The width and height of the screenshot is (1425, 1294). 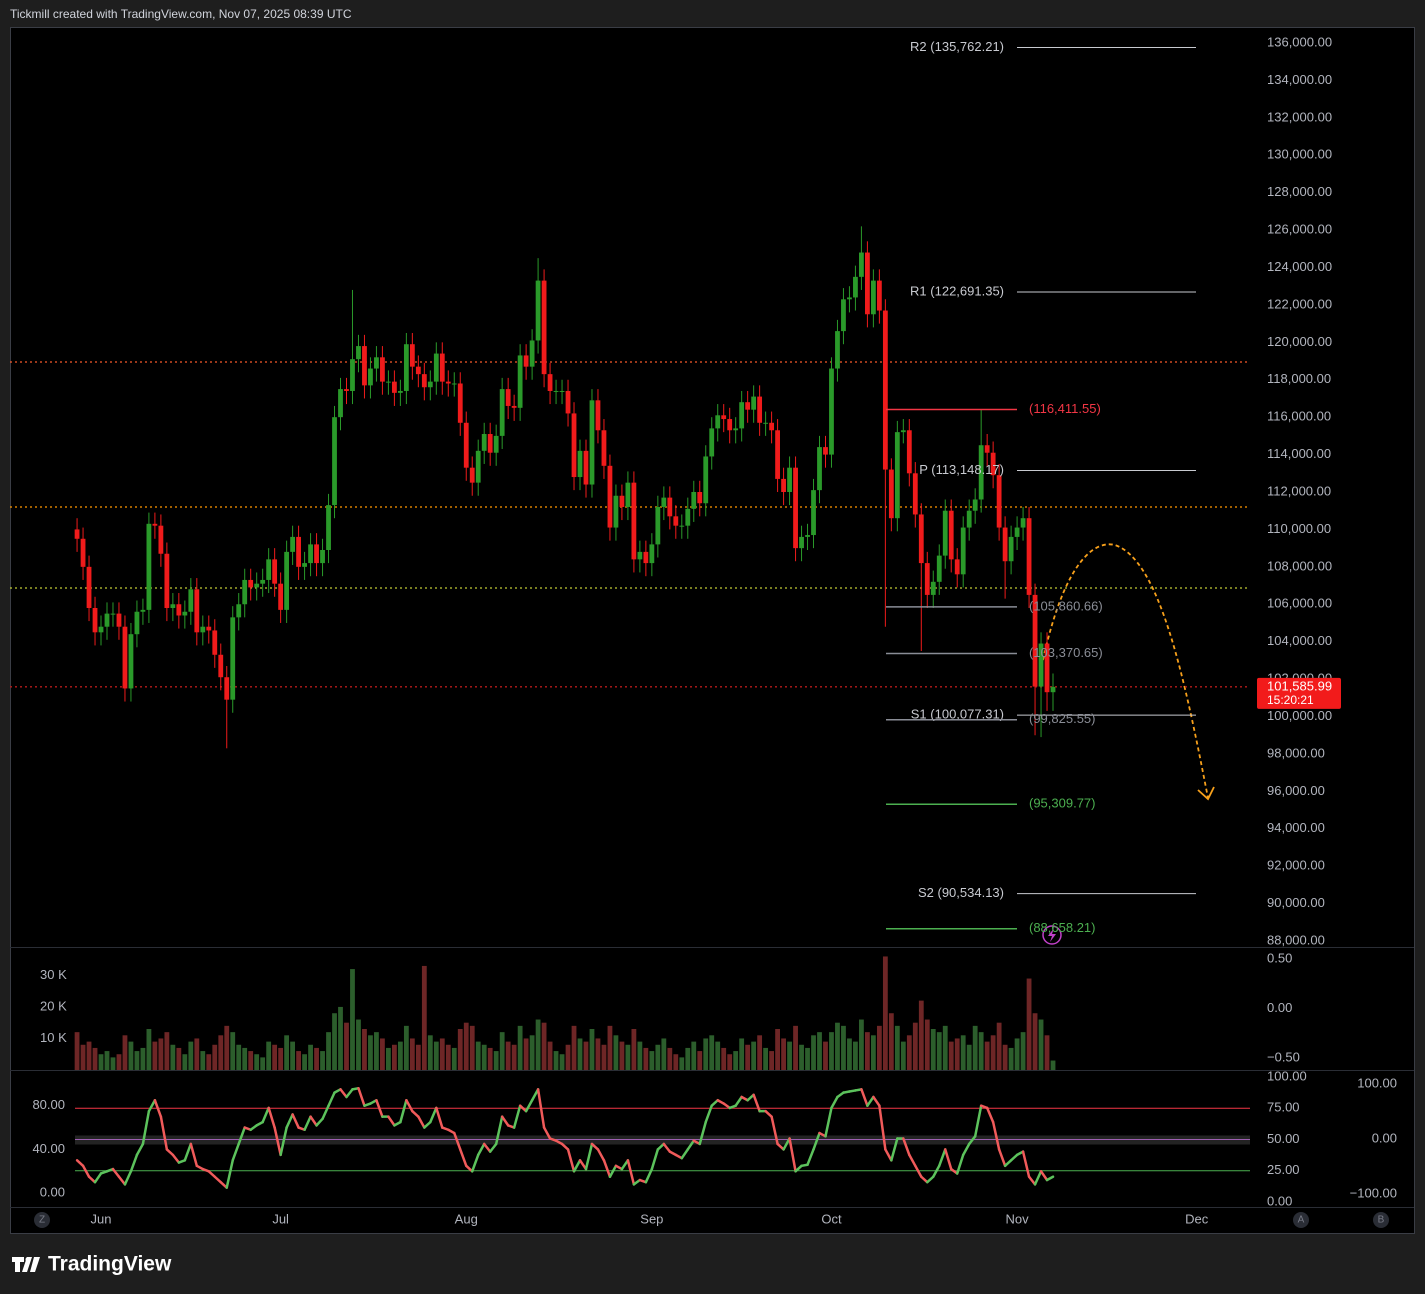 I want to click on y-tick-label: 0.00, so click(x=52, y=1192).